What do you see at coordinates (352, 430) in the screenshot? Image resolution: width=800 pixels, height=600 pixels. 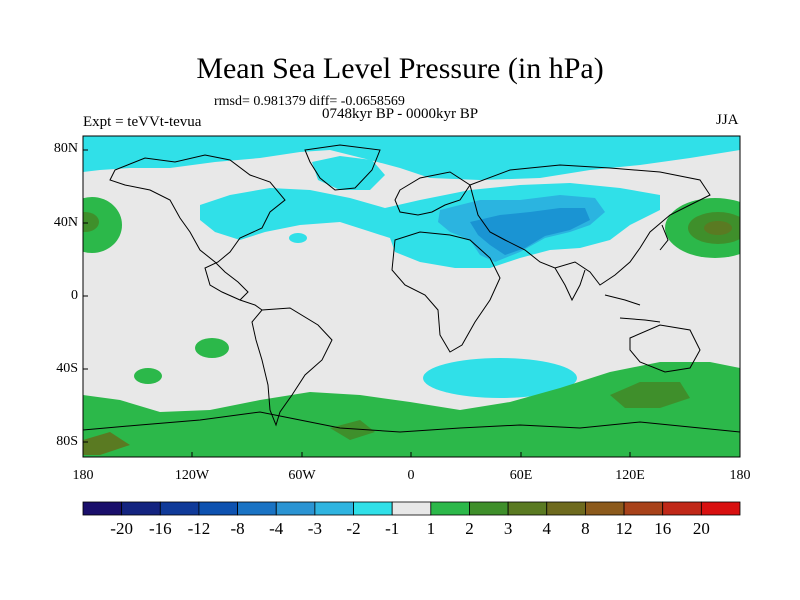 I see `contour-antarctic-dark2` at bounding box center [352, 430].